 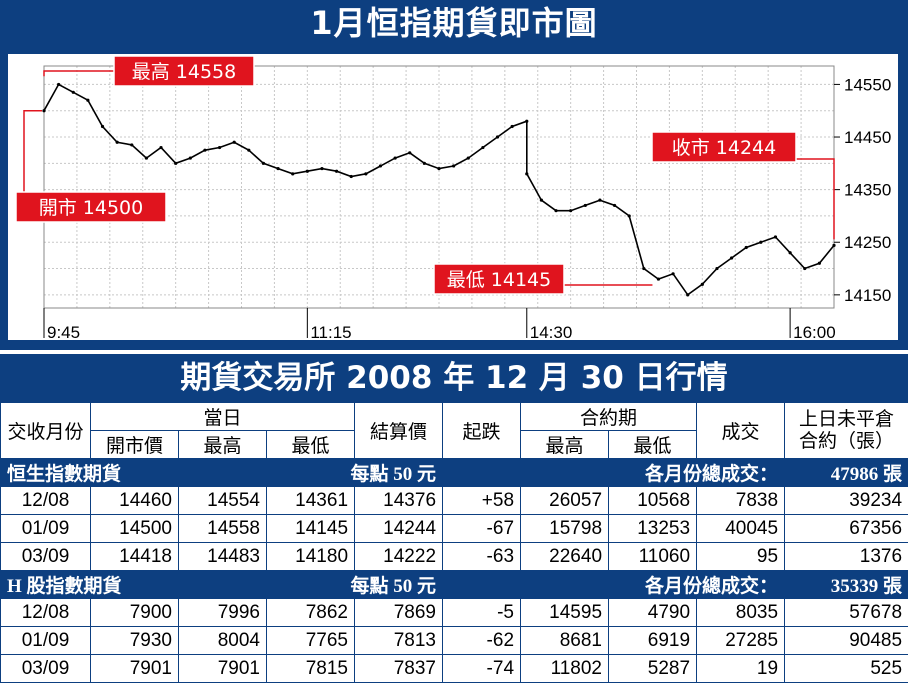 I want to click on table-cell: 14180, so click(x=310, y=556).